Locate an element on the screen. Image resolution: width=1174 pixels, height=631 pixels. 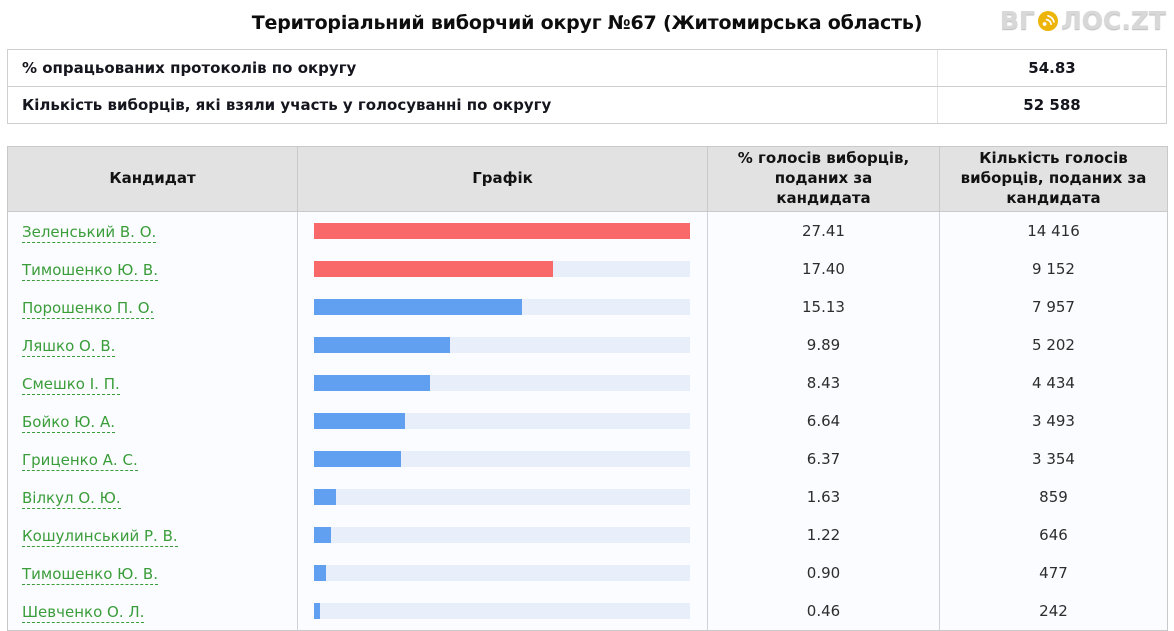
candidate-link: Кошулинський Р. В. is located at coordinates (100, 536).